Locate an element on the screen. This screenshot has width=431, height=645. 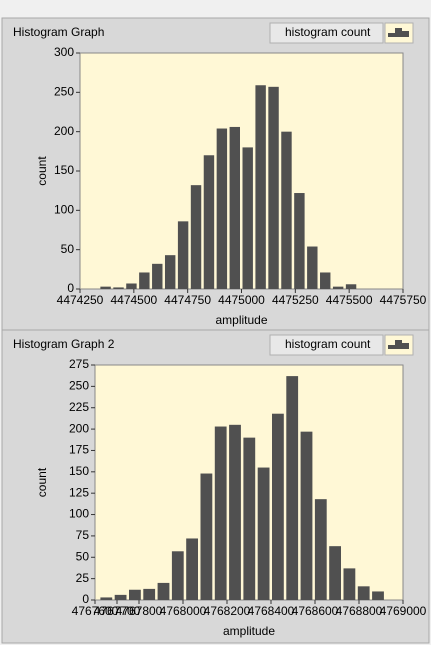
x-tick-label: 4768000 is located at coordinates (183, 611).